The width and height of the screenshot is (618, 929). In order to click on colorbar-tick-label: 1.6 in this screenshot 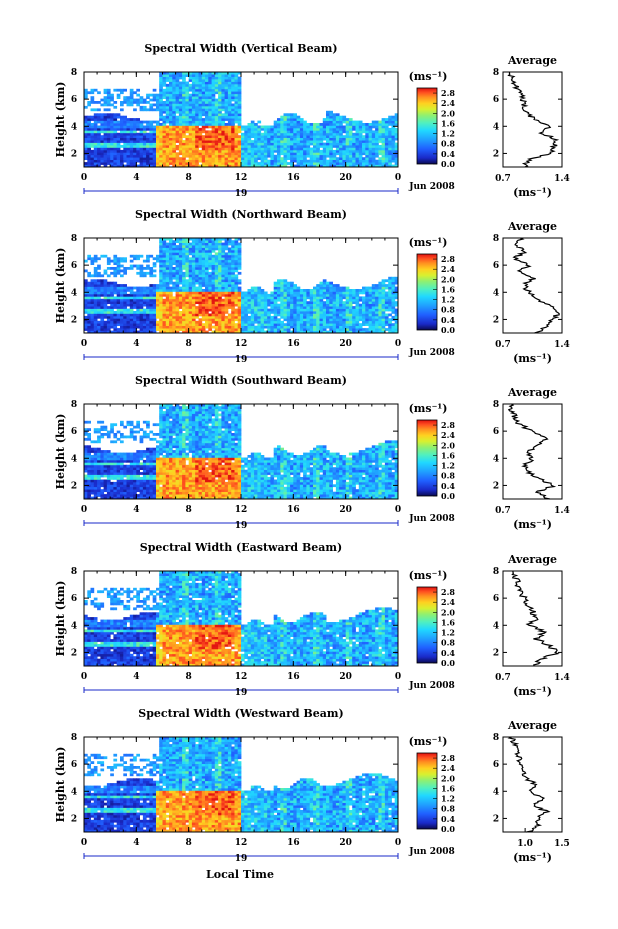, I will do `click(448, 123)`.